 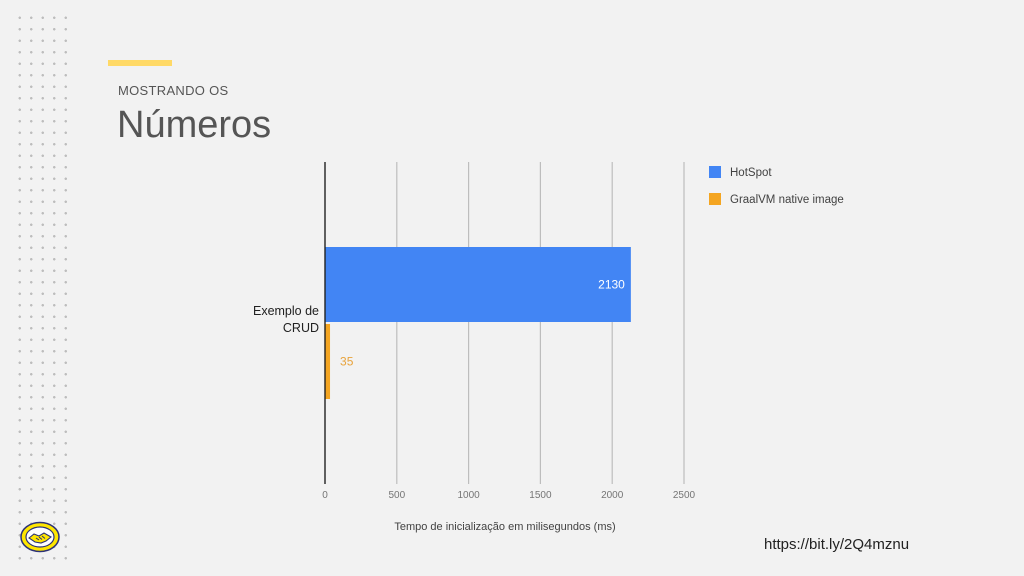 What do you see at coordinates (612, 495) in the screenshot?
I see `x-tick-label-2000: 2000` at bounding box center [612, 495].